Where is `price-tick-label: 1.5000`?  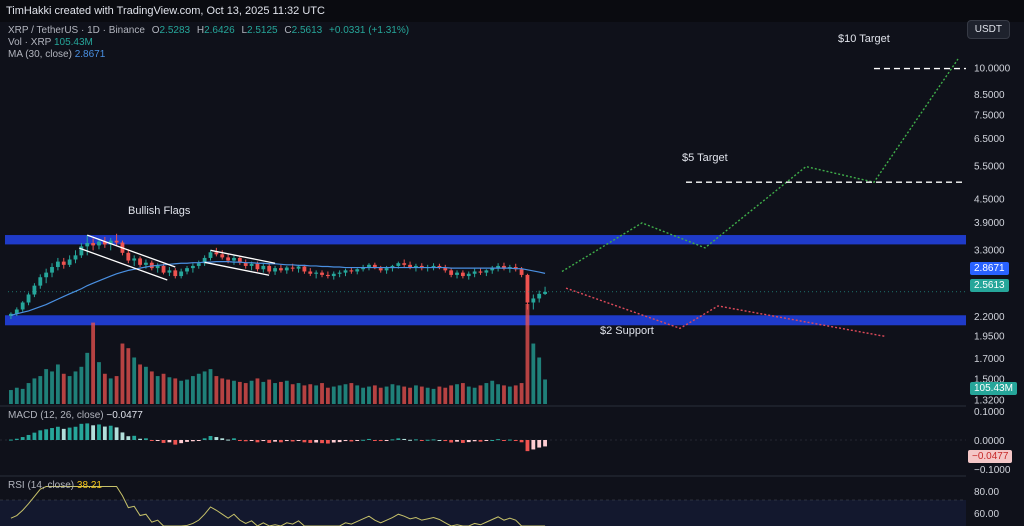
price-tick-label: 1.5000 is located at coordinates (989, 380).